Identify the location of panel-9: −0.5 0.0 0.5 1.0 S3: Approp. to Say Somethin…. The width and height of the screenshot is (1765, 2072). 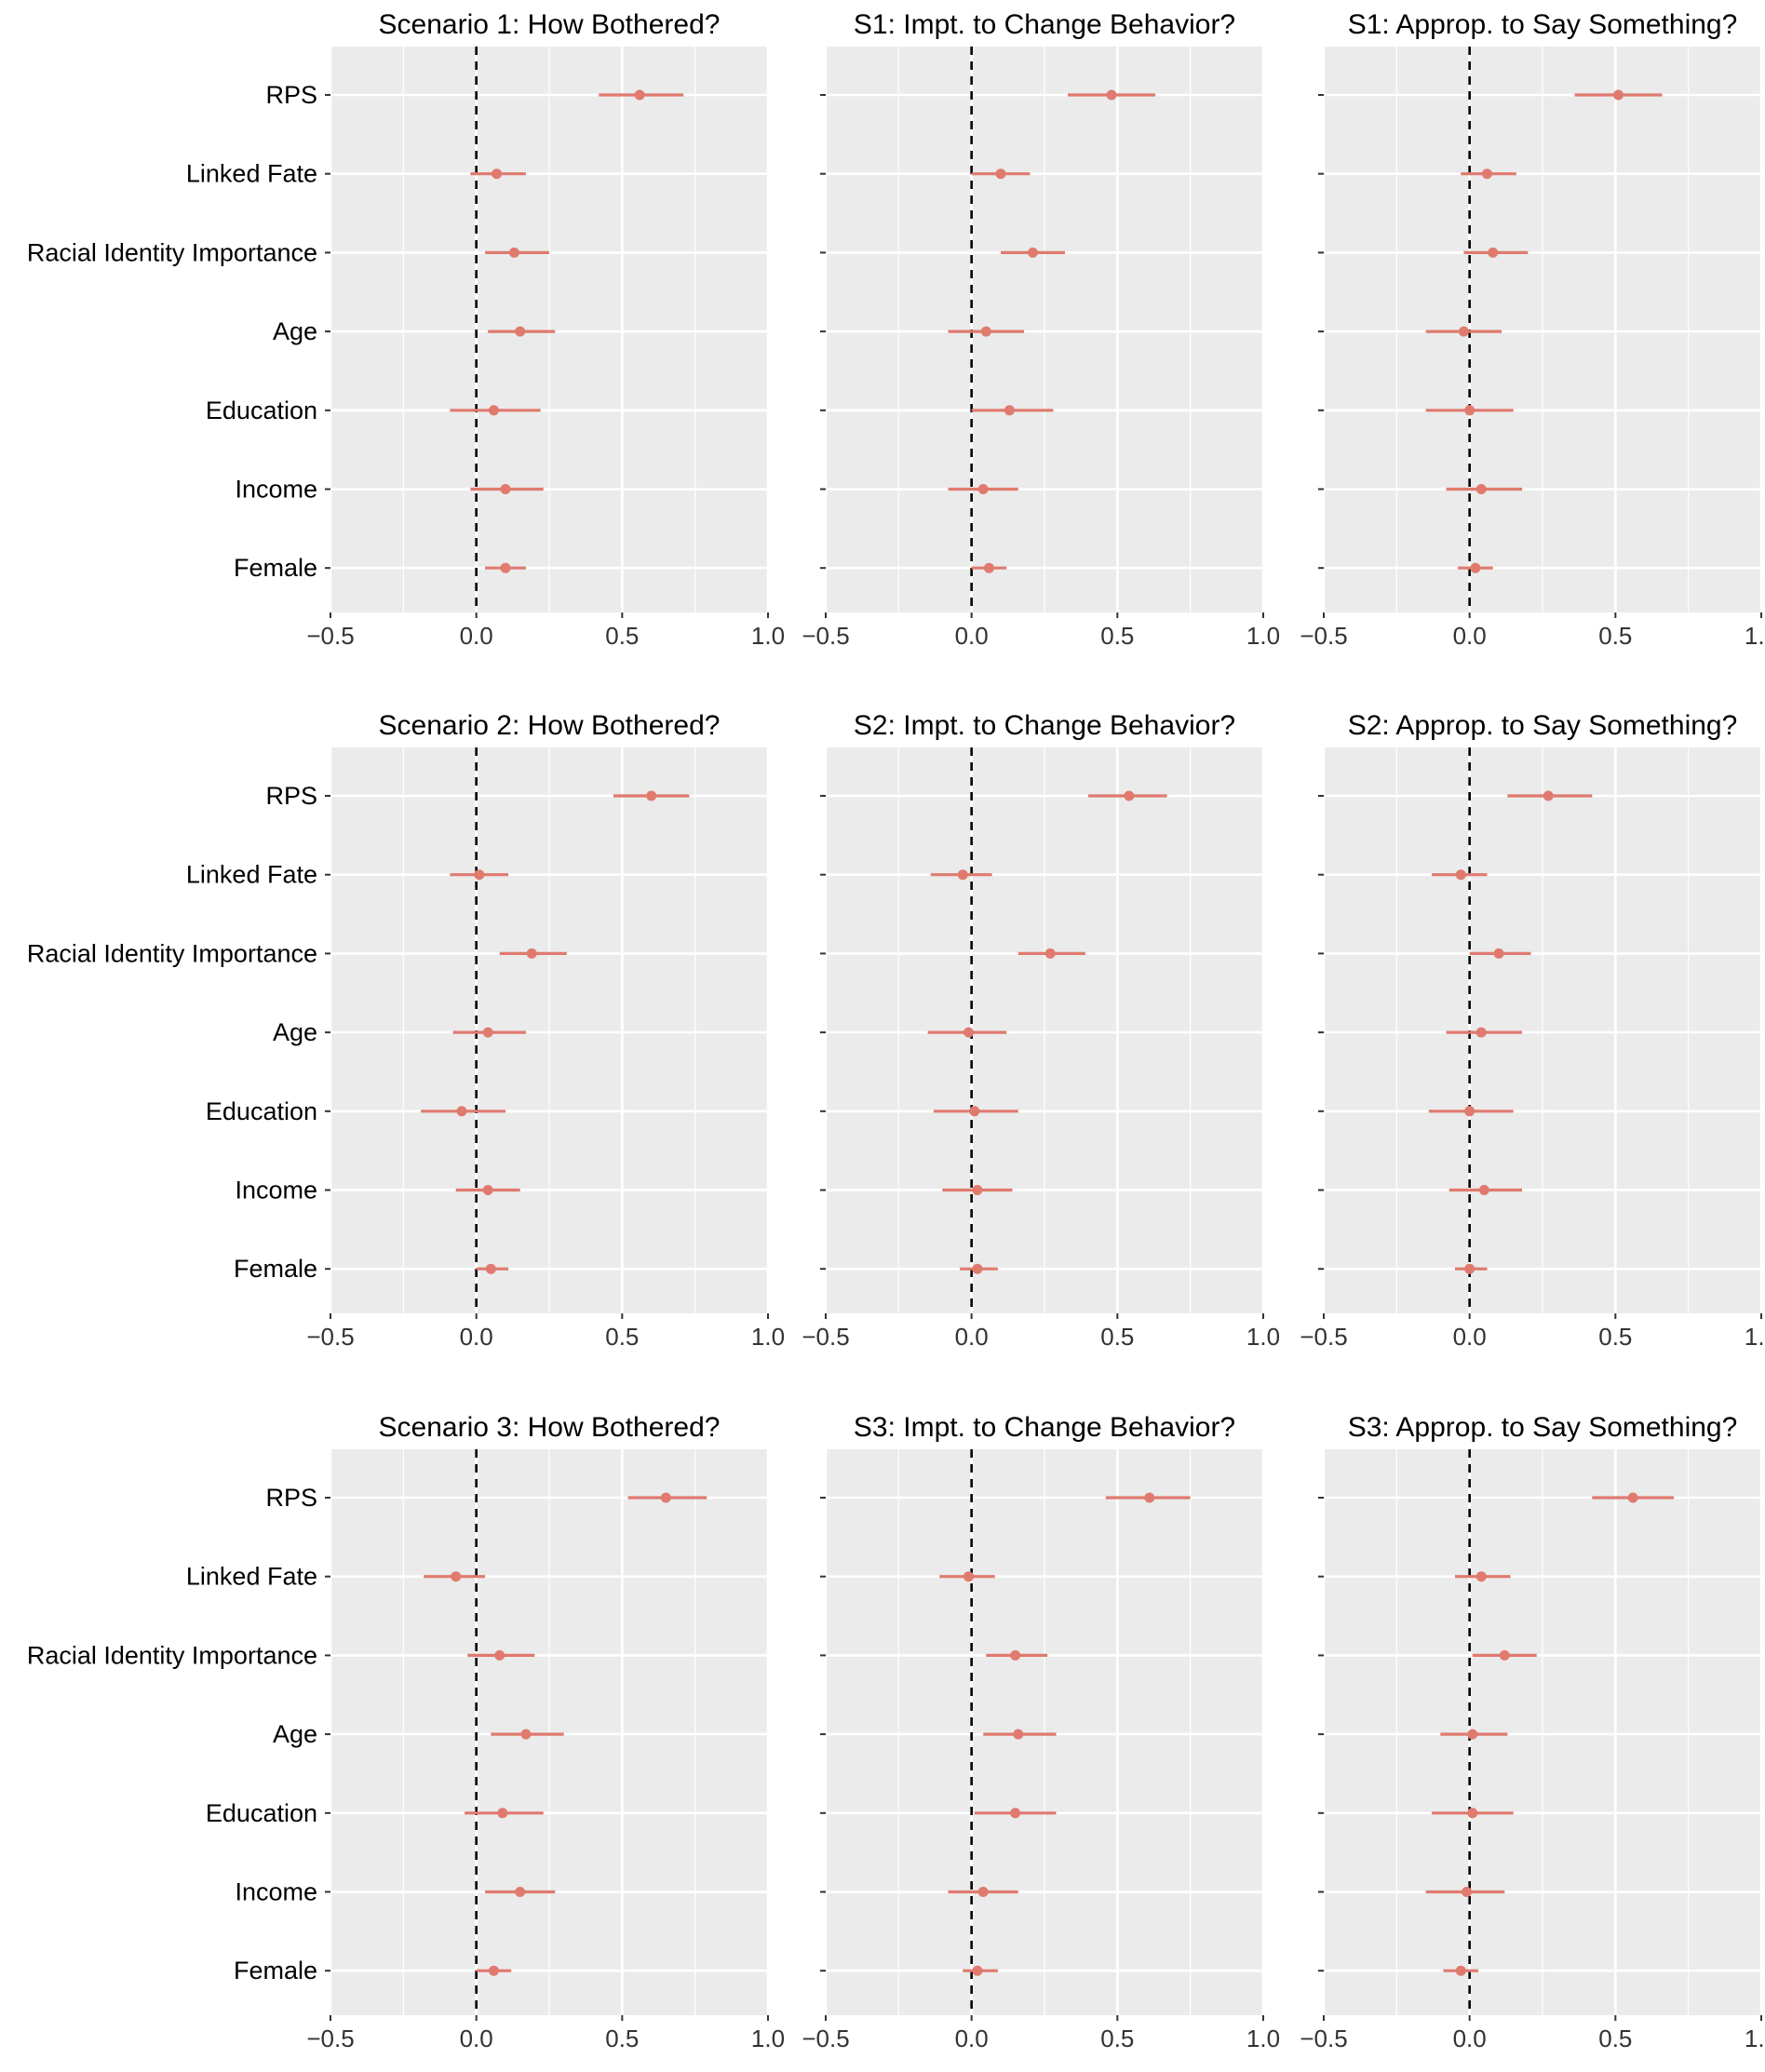
(1533, 1732).